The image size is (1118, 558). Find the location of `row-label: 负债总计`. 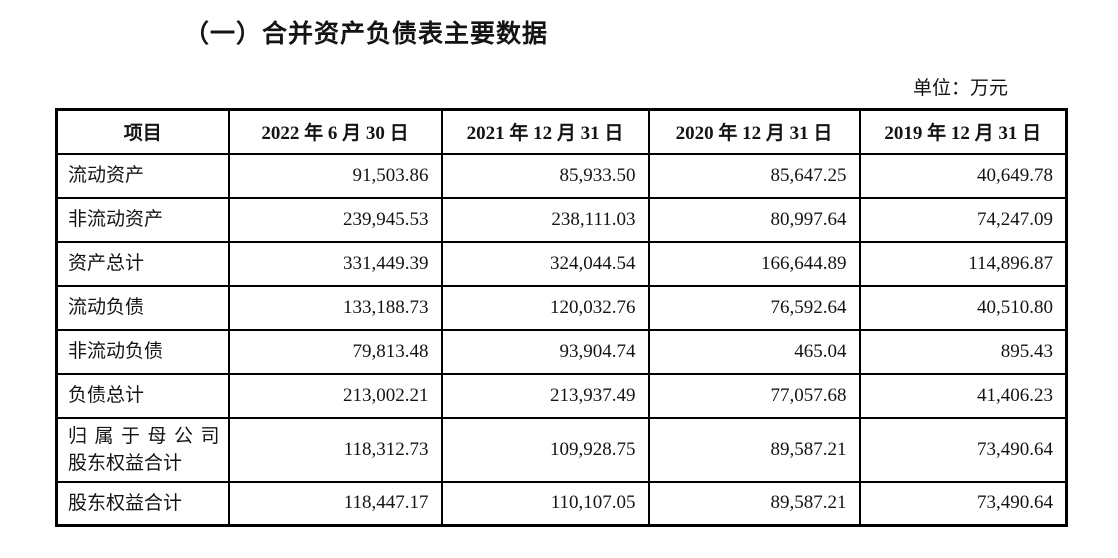

row-label: 负债总计 is located at coordinates (142, 395).